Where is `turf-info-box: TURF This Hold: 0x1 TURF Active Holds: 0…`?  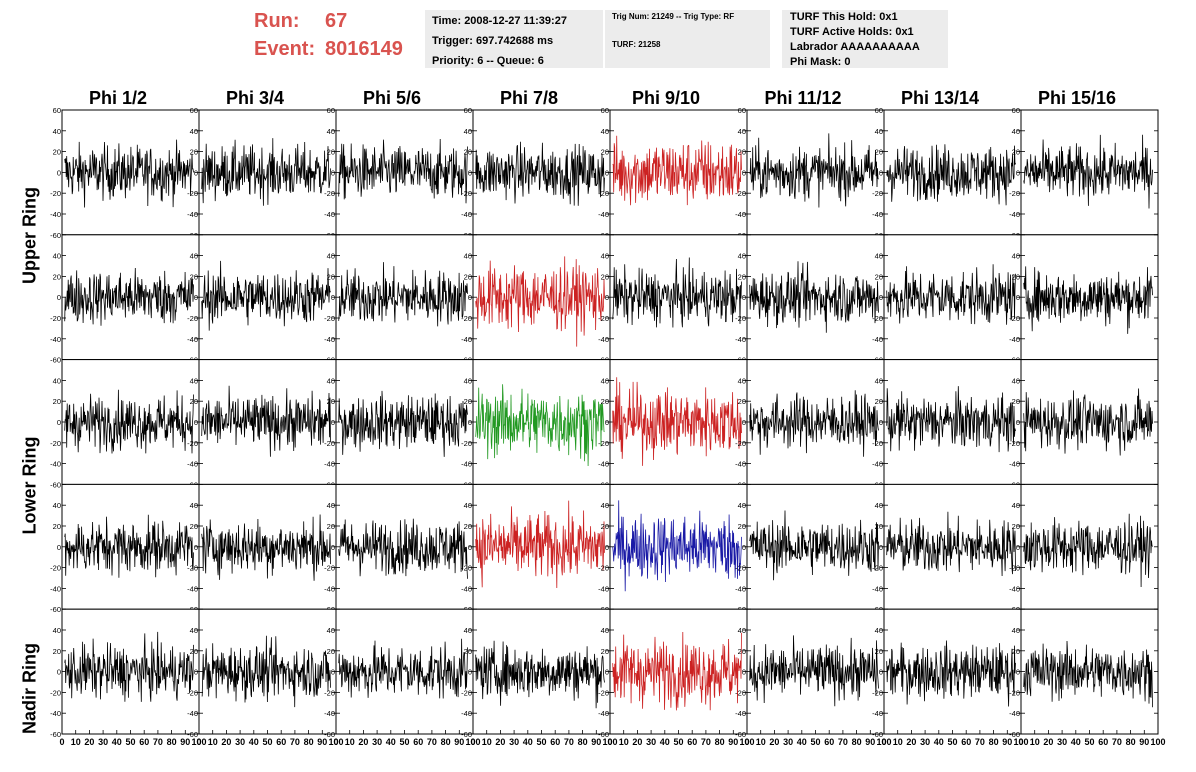
turf-info-box: TURF This Hold: 0x1 TURF Active Holds: 0… is located at coordinates (865, 39).